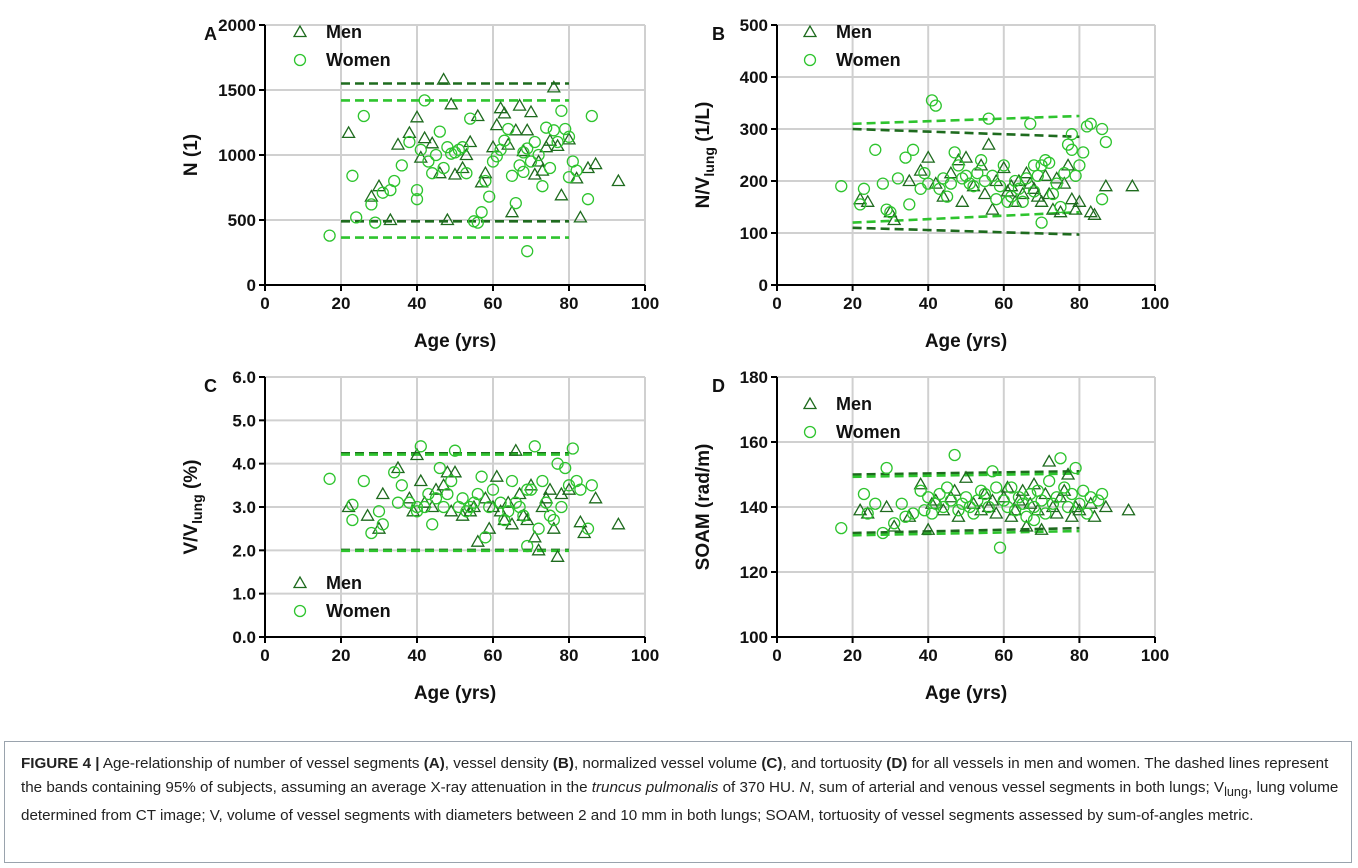  What do you see at coordinates (718, 386) in the screenshot?
I see `panel-letter: D` at bounding box center [718, 386].